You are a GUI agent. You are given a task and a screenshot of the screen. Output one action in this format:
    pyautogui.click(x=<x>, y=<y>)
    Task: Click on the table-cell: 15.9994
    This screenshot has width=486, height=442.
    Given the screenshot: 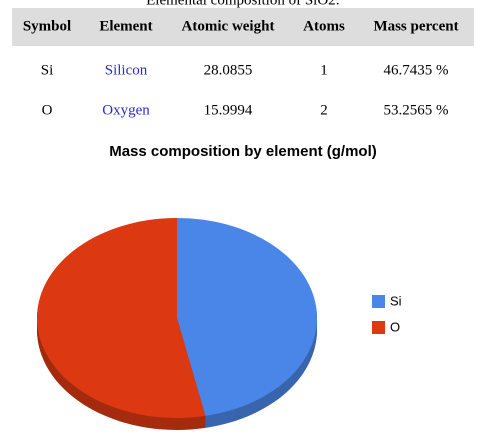 What is the action you would take?
    pyautogui.click(x=228, y=110)
    